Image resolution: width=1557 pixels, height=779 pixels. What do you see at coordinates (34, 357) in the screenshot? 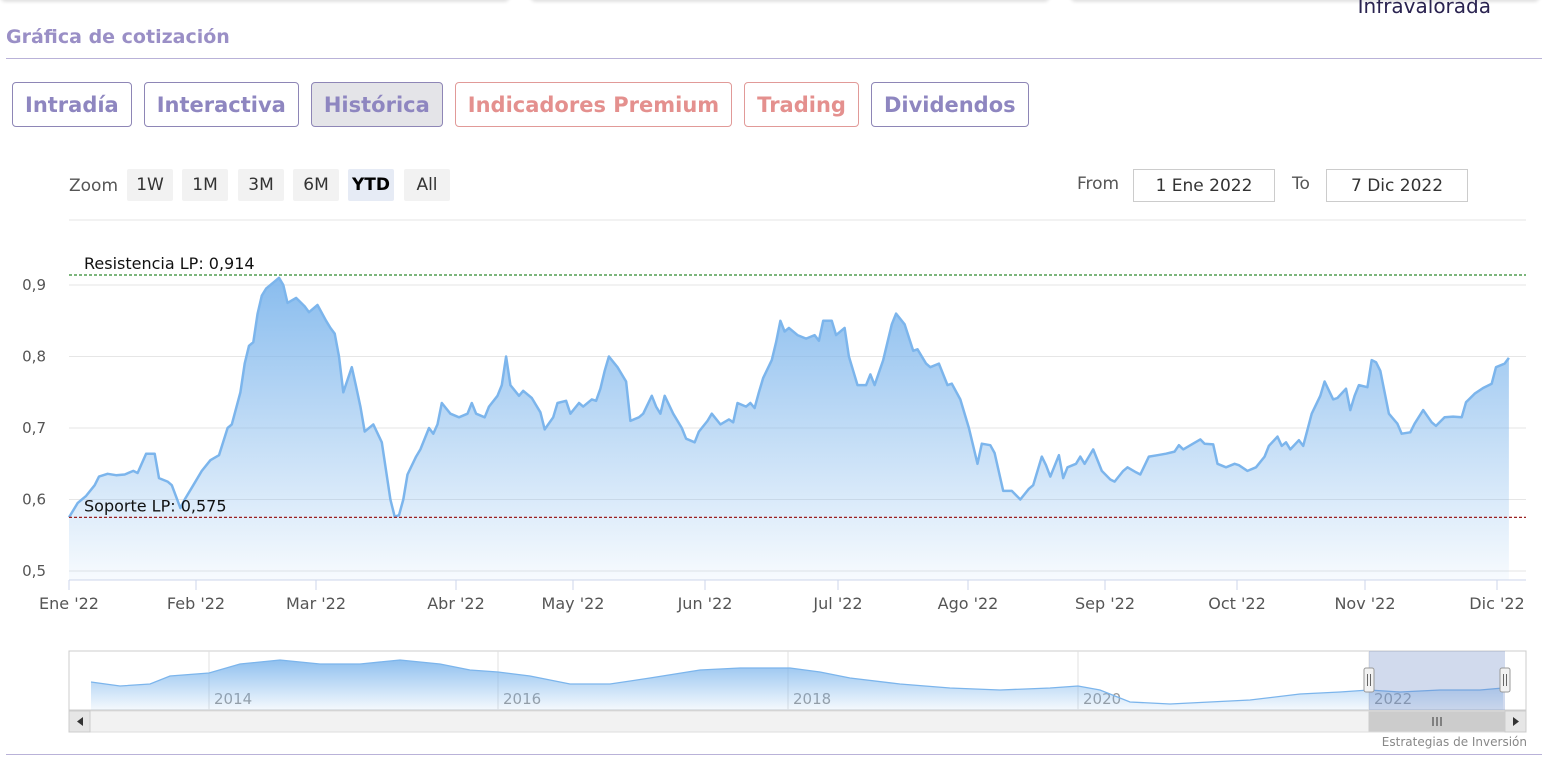
I see `y-tick-label: 0,8` at bounding box center [34, 357].